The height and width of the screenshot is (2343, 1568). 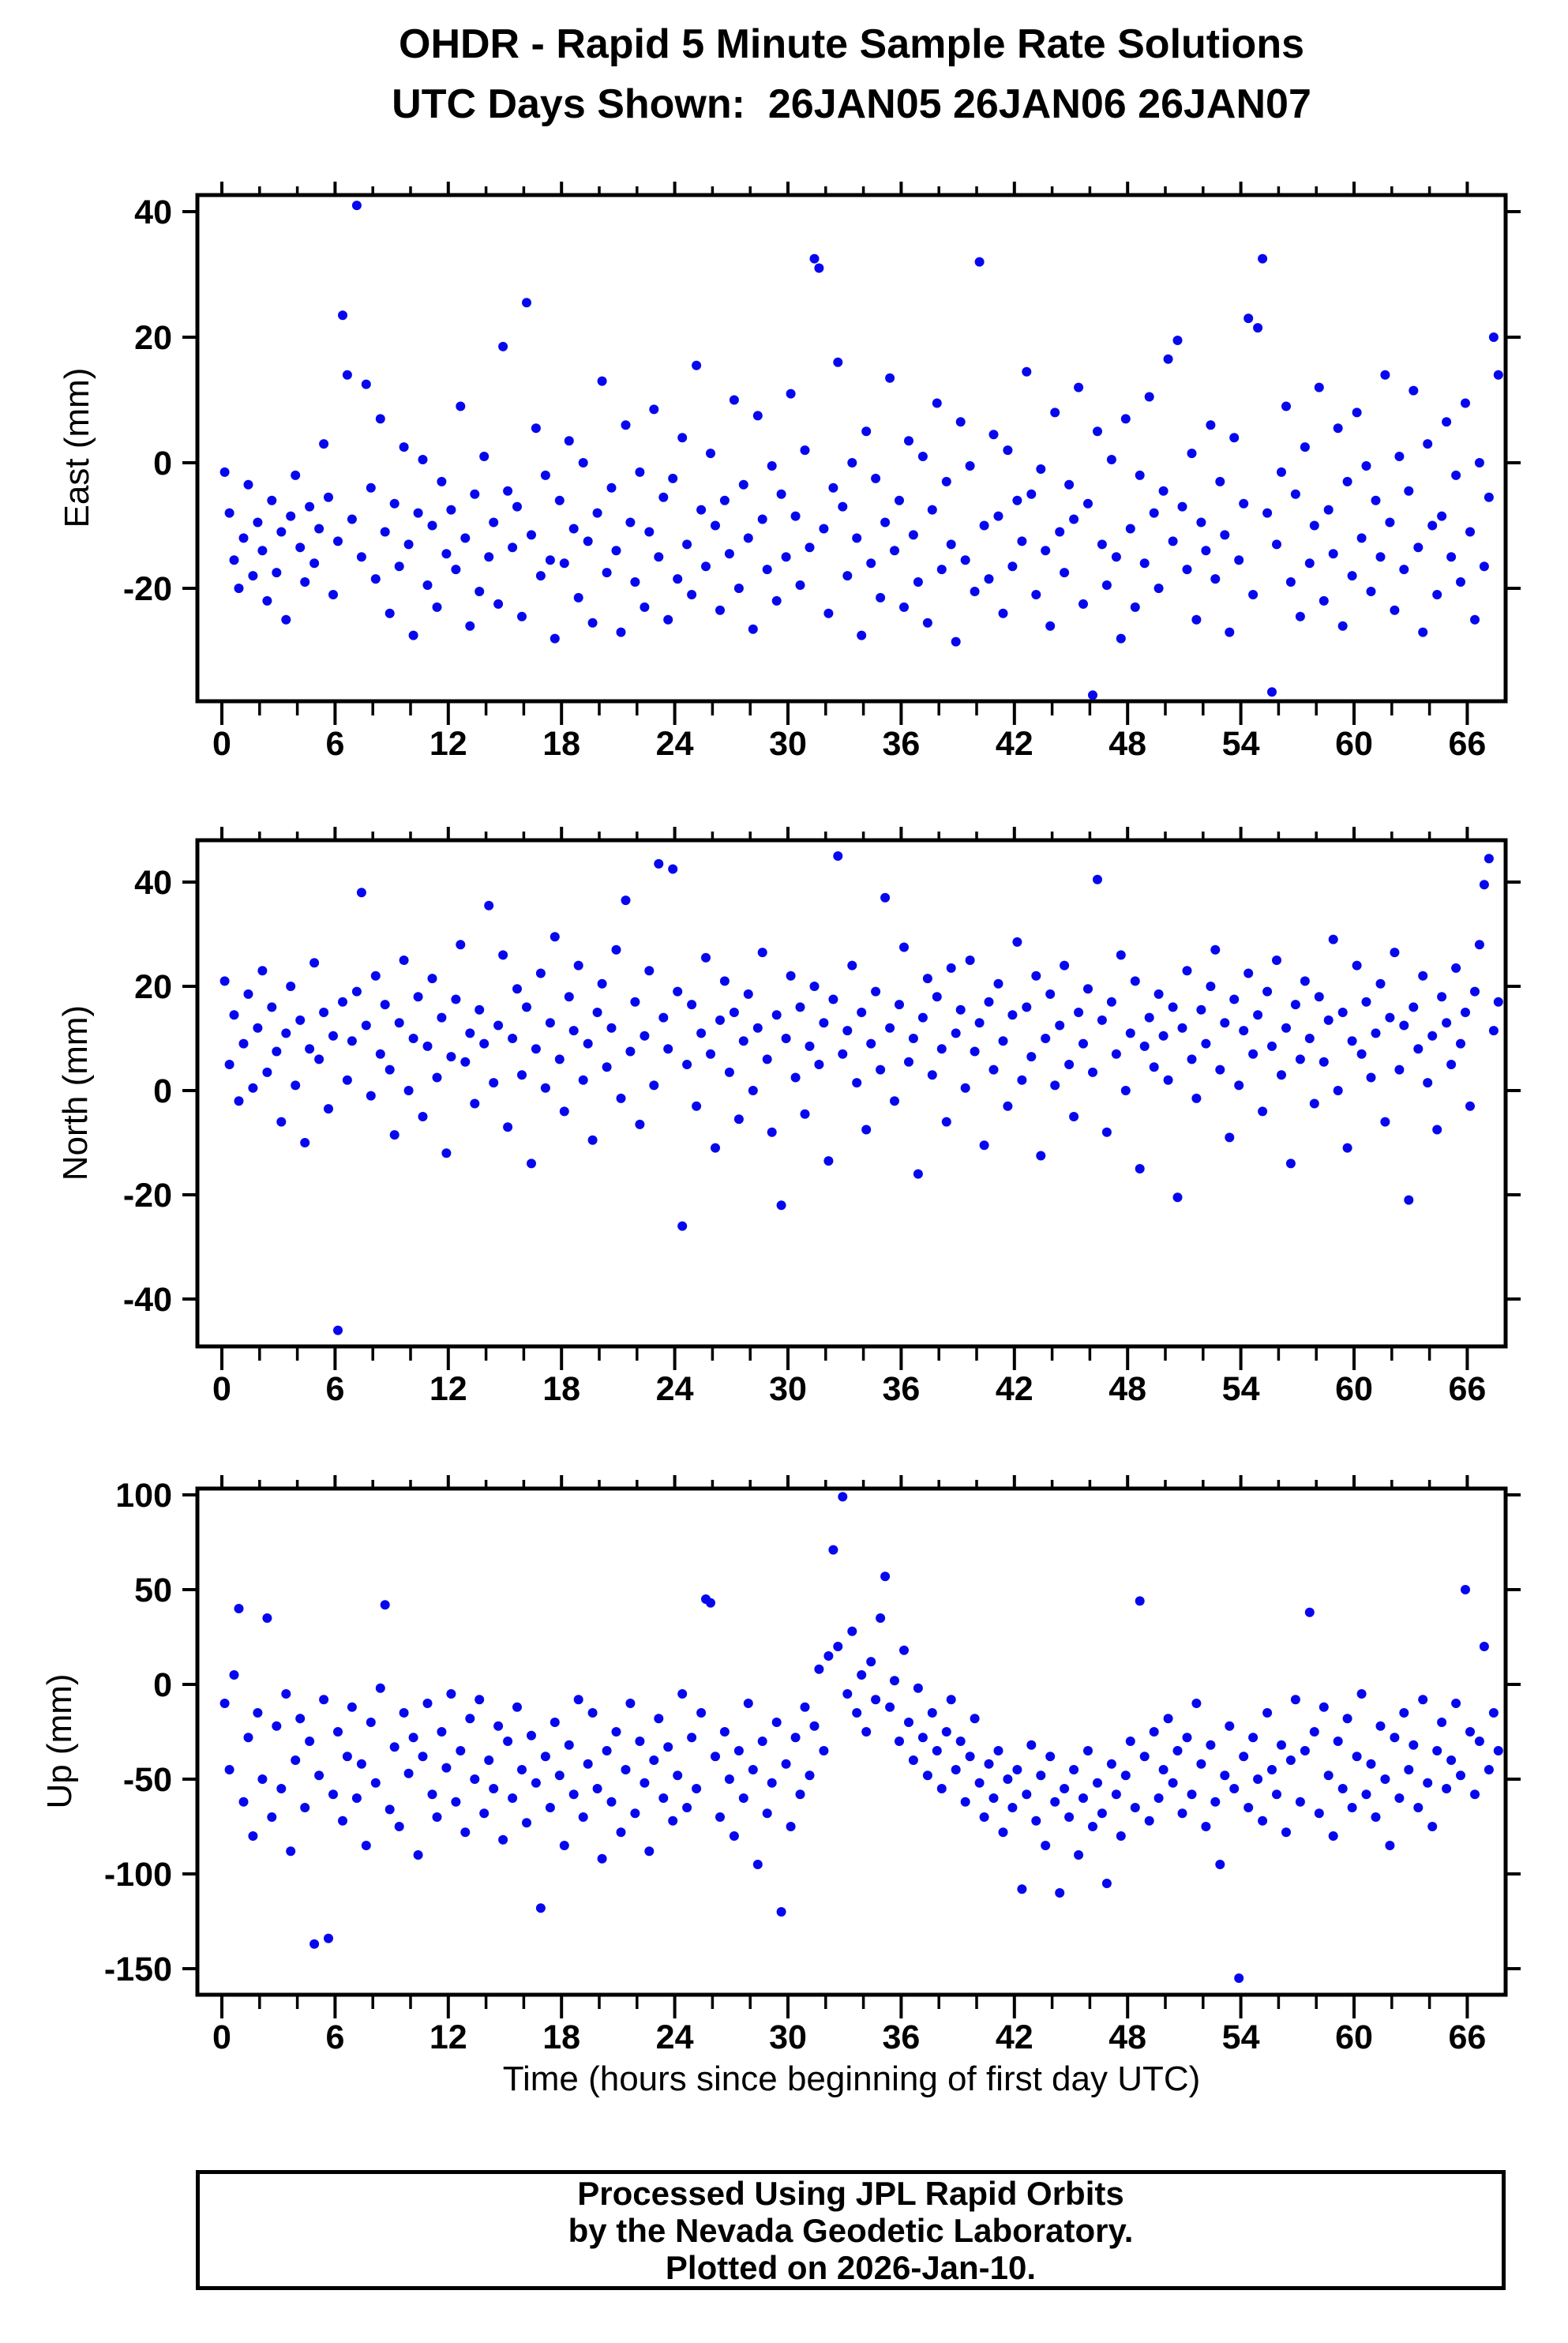 What do you see at coordinates (448, 2037) in the screenshot?
I see `x-tick-label: 12` at bounding box center [448, 2037].